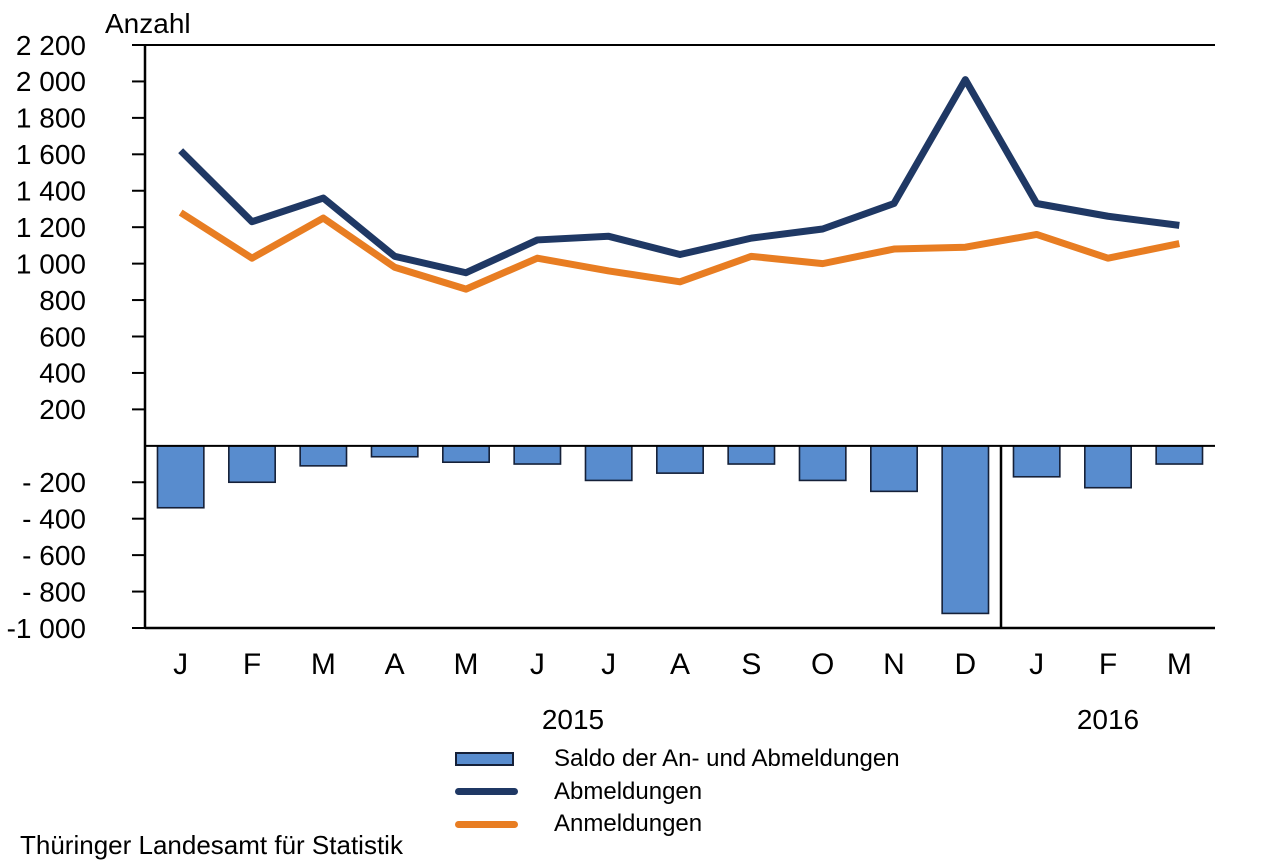 The width and height of the screenshot is (1272, 861). What do you see at coordinates (965, 664) in the screenshot?
I see `x-month-label: D` at bounding box center [965, 664].